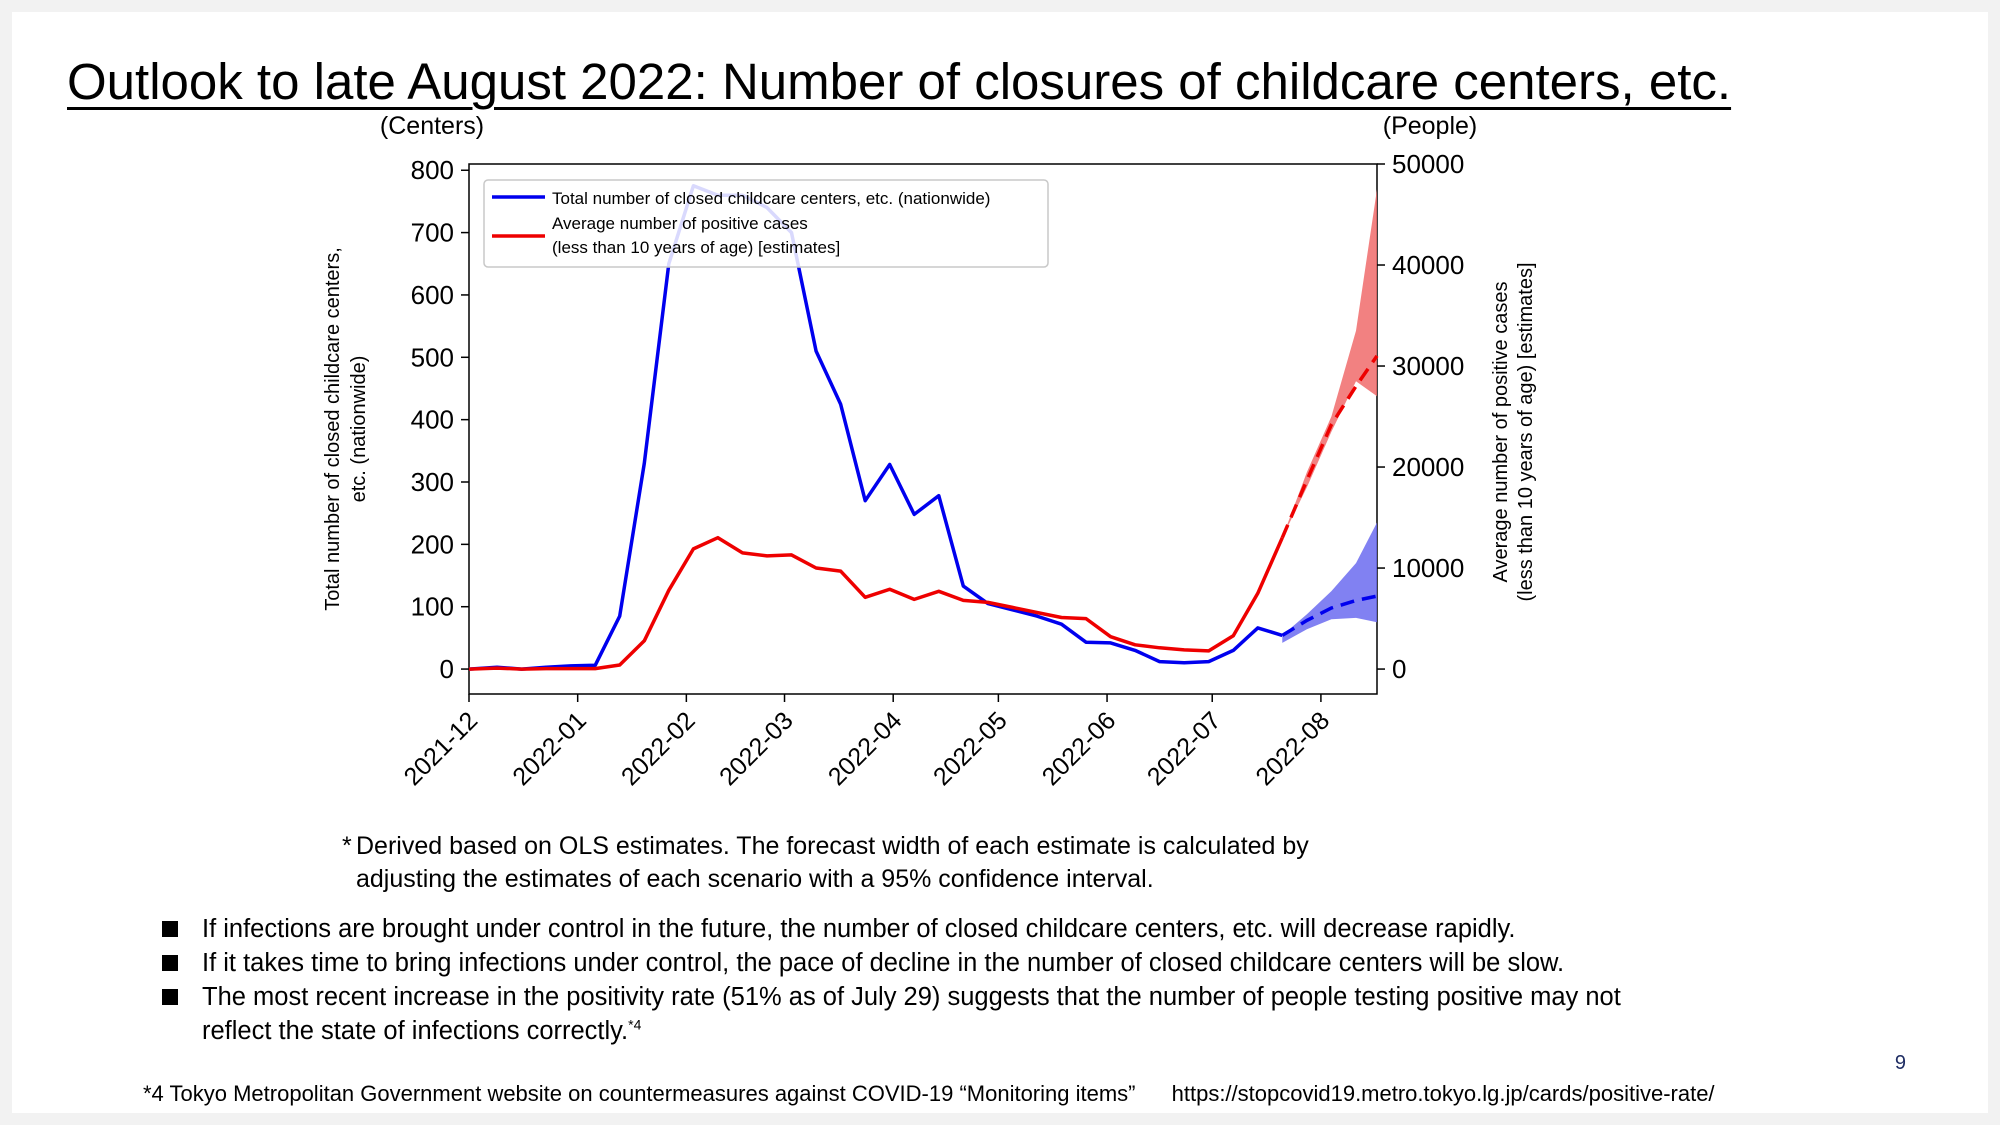  I want to click on left-axis-tick-label: 700, so click(432, 233).